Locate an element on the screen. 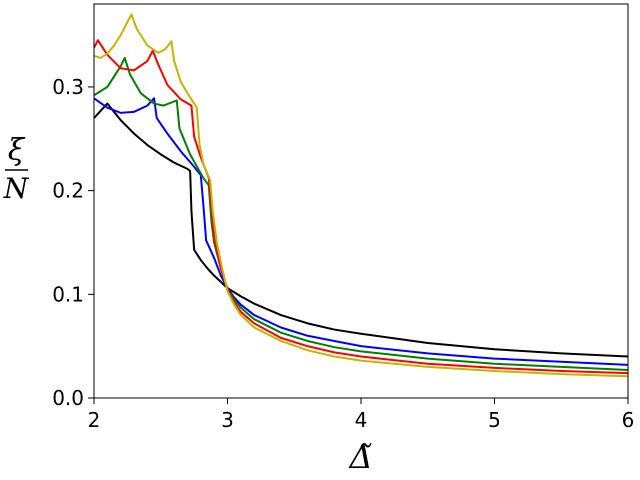 This screenshot has width=640, height=480. y-axis: 0.0 0.1 0.2 0.3 is located at coordinates (73, 242).